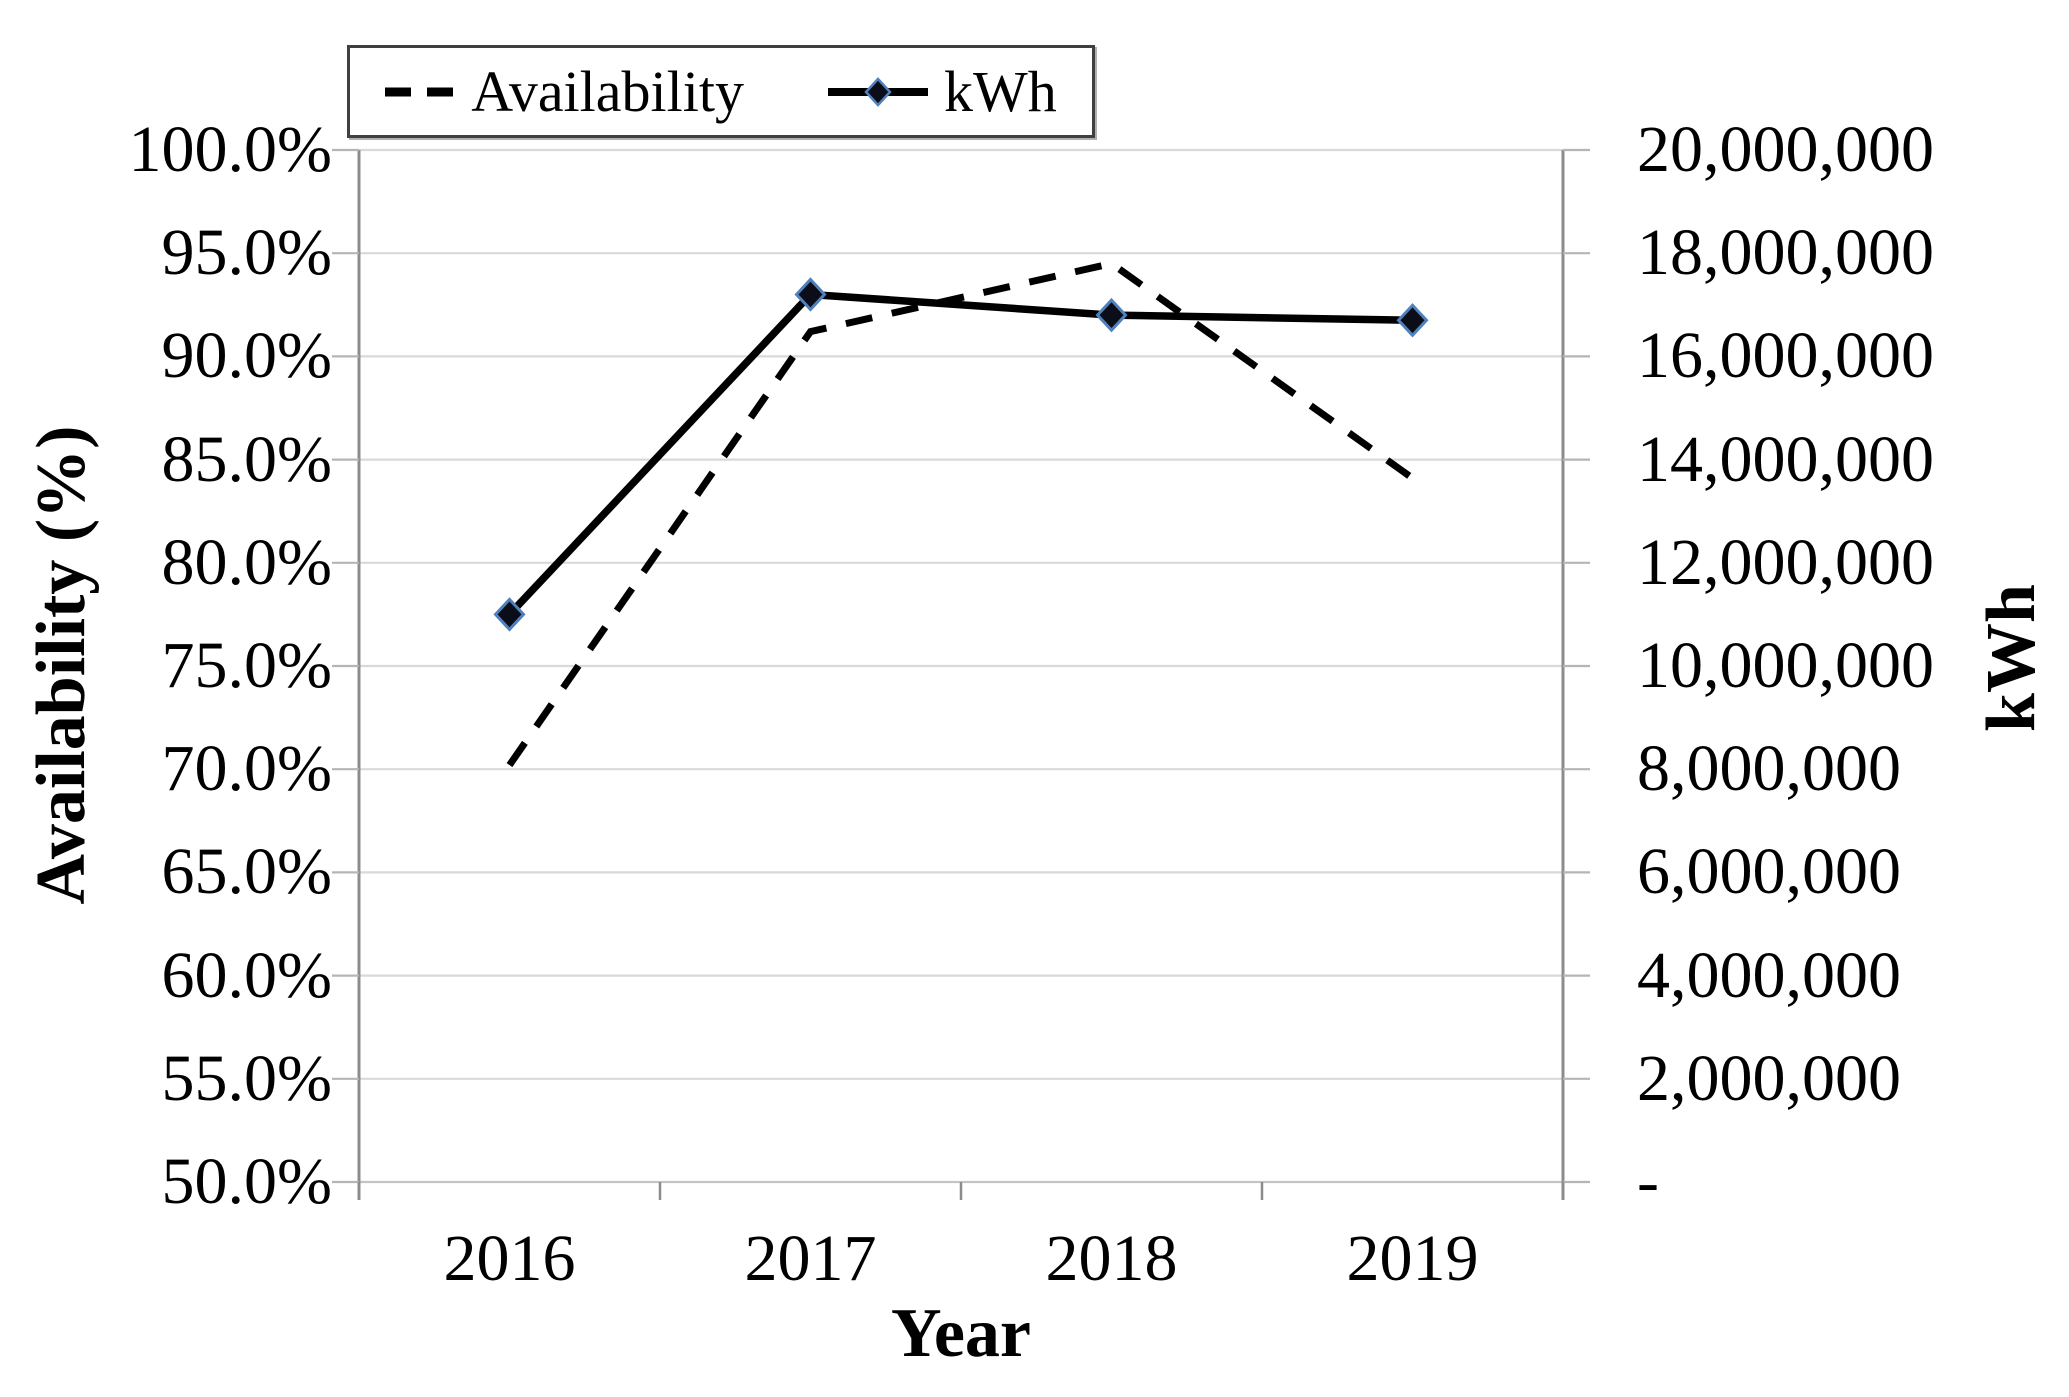 The height and width of the screenshot is (1397, 2069). What do you see at coordinates (1785, 665) in the screenshot?
I see `y-right-tick-label: 10,000,000` at bounding box center [1785, 665].